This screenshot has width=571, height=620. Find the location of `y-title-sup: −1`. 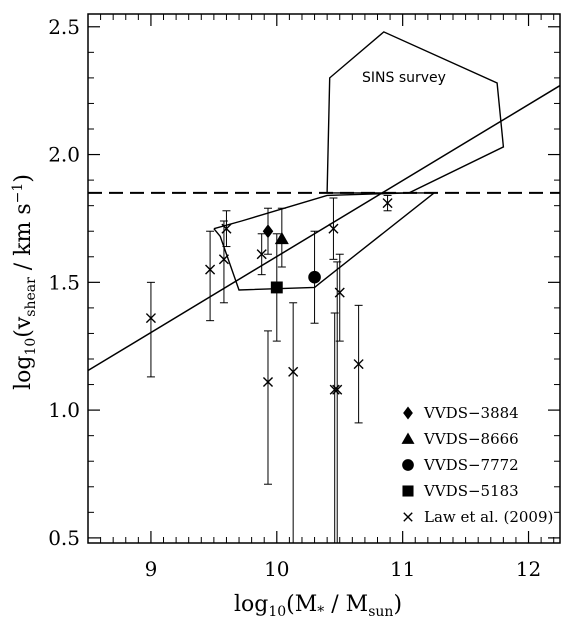

y-title-sup: −1 is located at coordinates (18, 193).